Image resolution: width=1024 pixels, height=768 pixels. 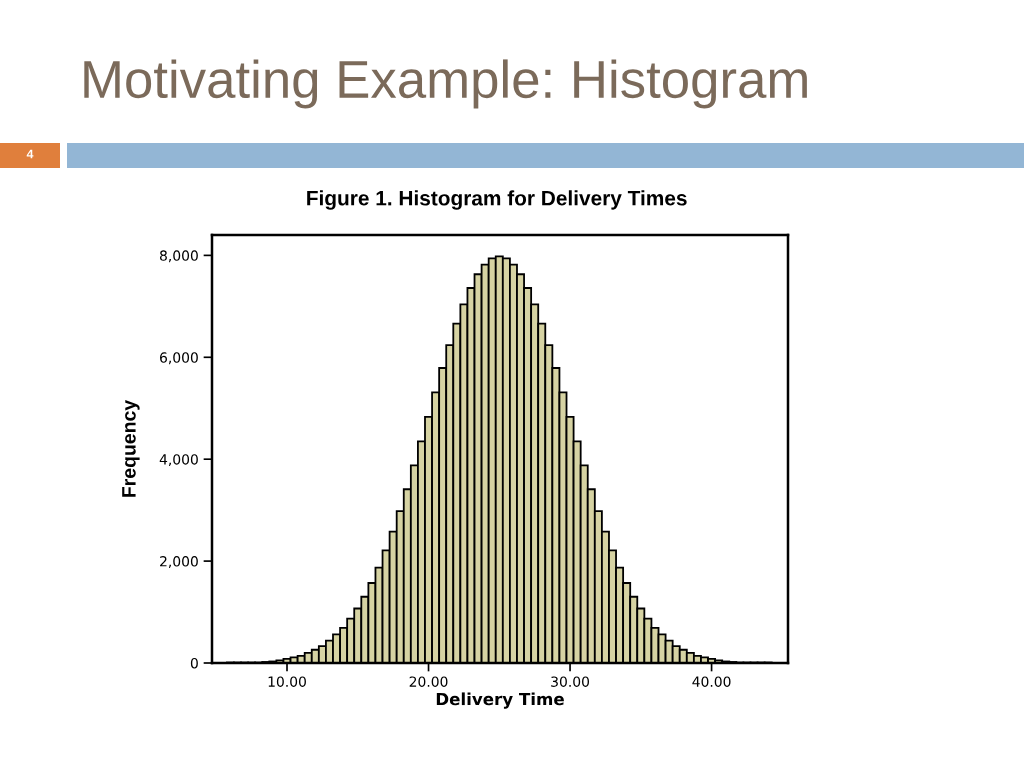 What do you see at coordinates (131, 448) in the screenshot?
I see `y-axis-title: Frequency` at bounding box center [131, 448].